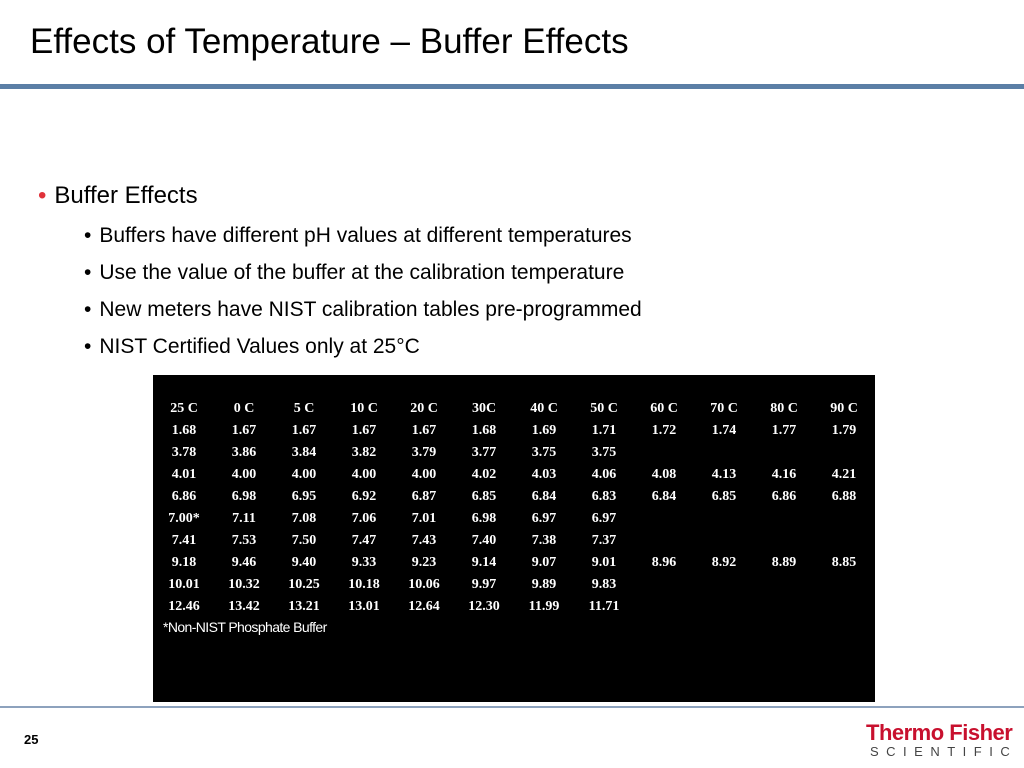 This screenshot has height=768, width=1024. I want to click on header-cell: 5 C, so click(304, 408).